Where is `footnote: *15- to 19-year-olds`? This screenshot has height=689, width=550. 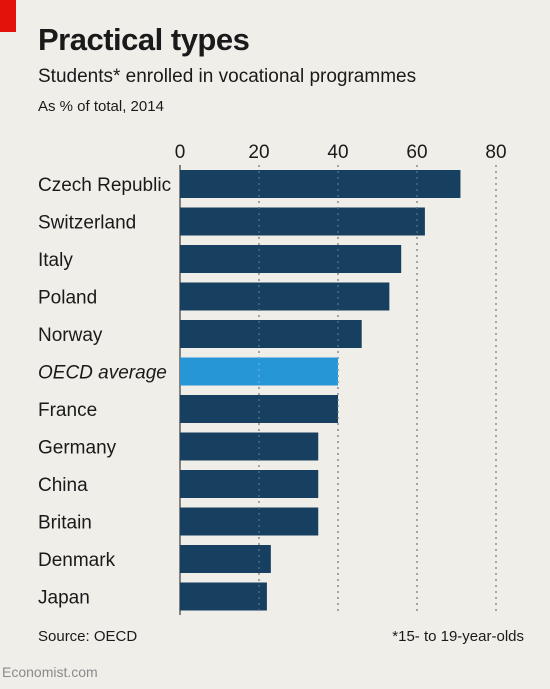 footnote: *15- to 19-year-olds is located at coordinates (458, 636).